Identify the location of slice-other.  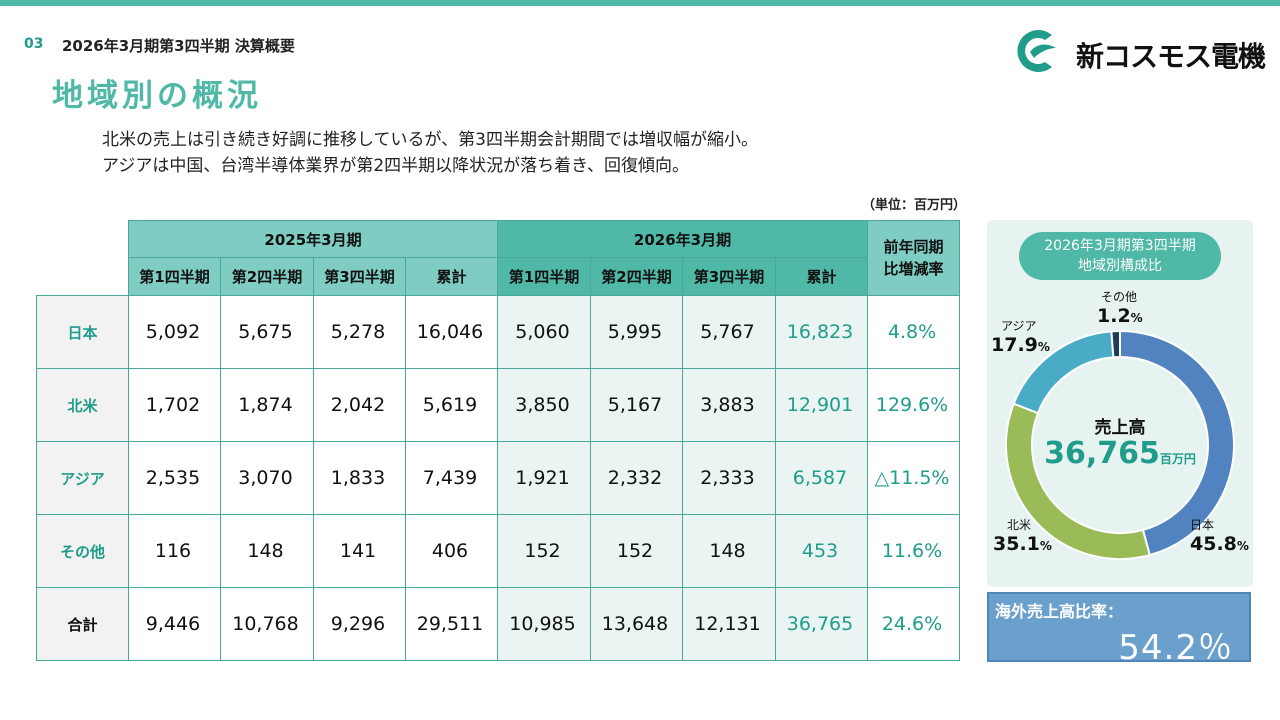
(1115, 344).